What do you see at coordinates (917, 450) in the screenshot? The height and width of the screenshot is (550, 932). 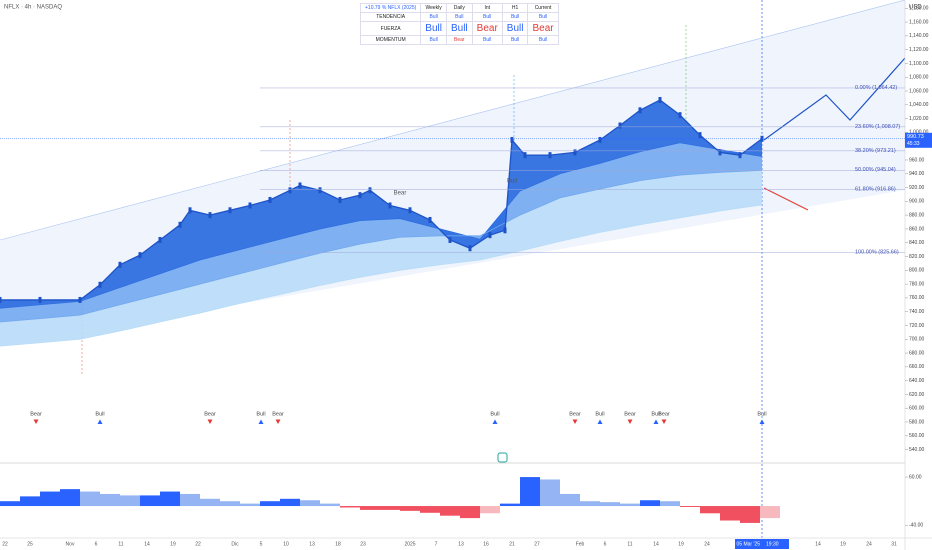 I see `y-tick-label: 540.00` at bounding box center [917, 450].